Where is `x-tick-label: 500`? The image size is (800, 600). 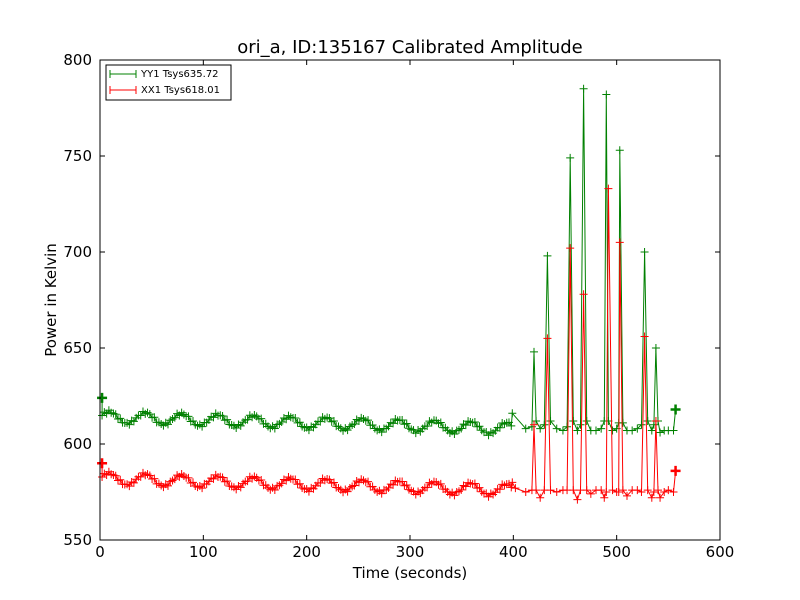 x-tick-label: 500 is located at coordinates (616, 552).